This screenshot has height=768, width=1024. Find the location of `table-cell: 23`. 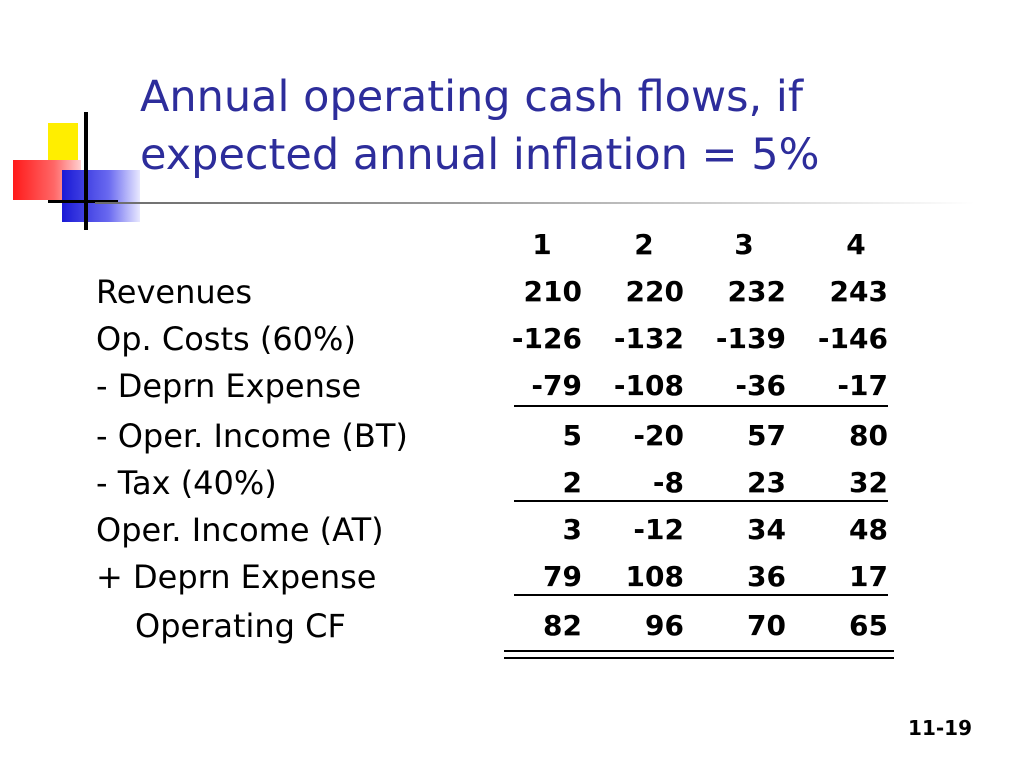

table-cell: 23 is located at coordinates (766, 482).